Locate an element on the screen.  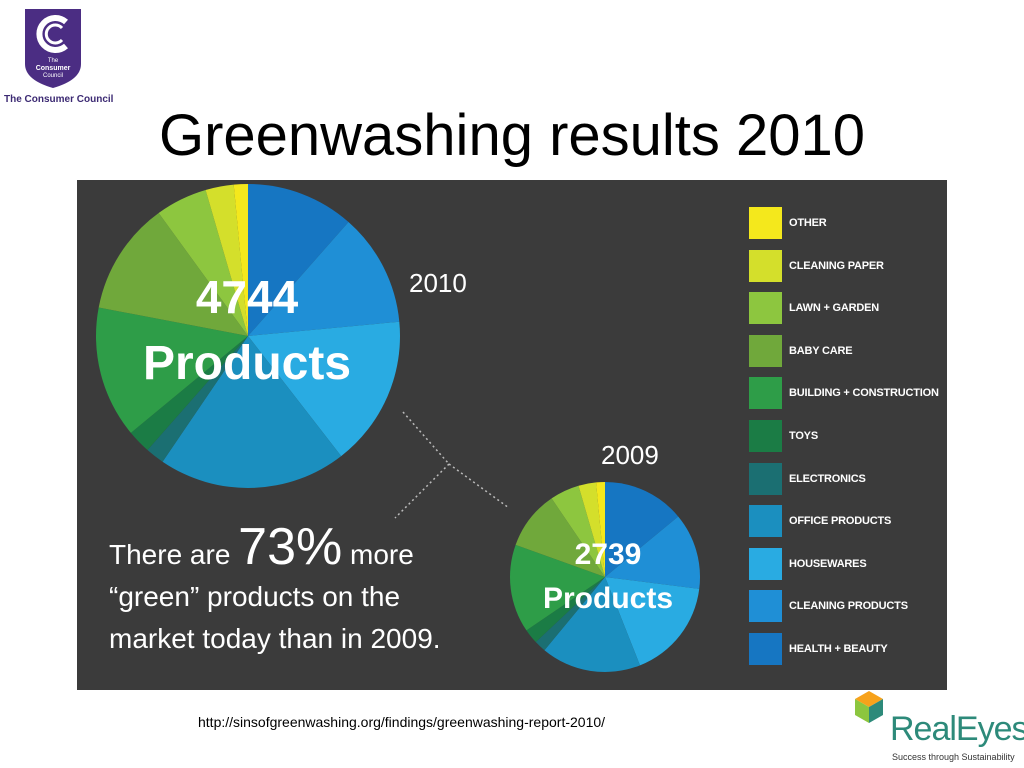
pie-slice-2010-other is located at coordinates (240, 260).